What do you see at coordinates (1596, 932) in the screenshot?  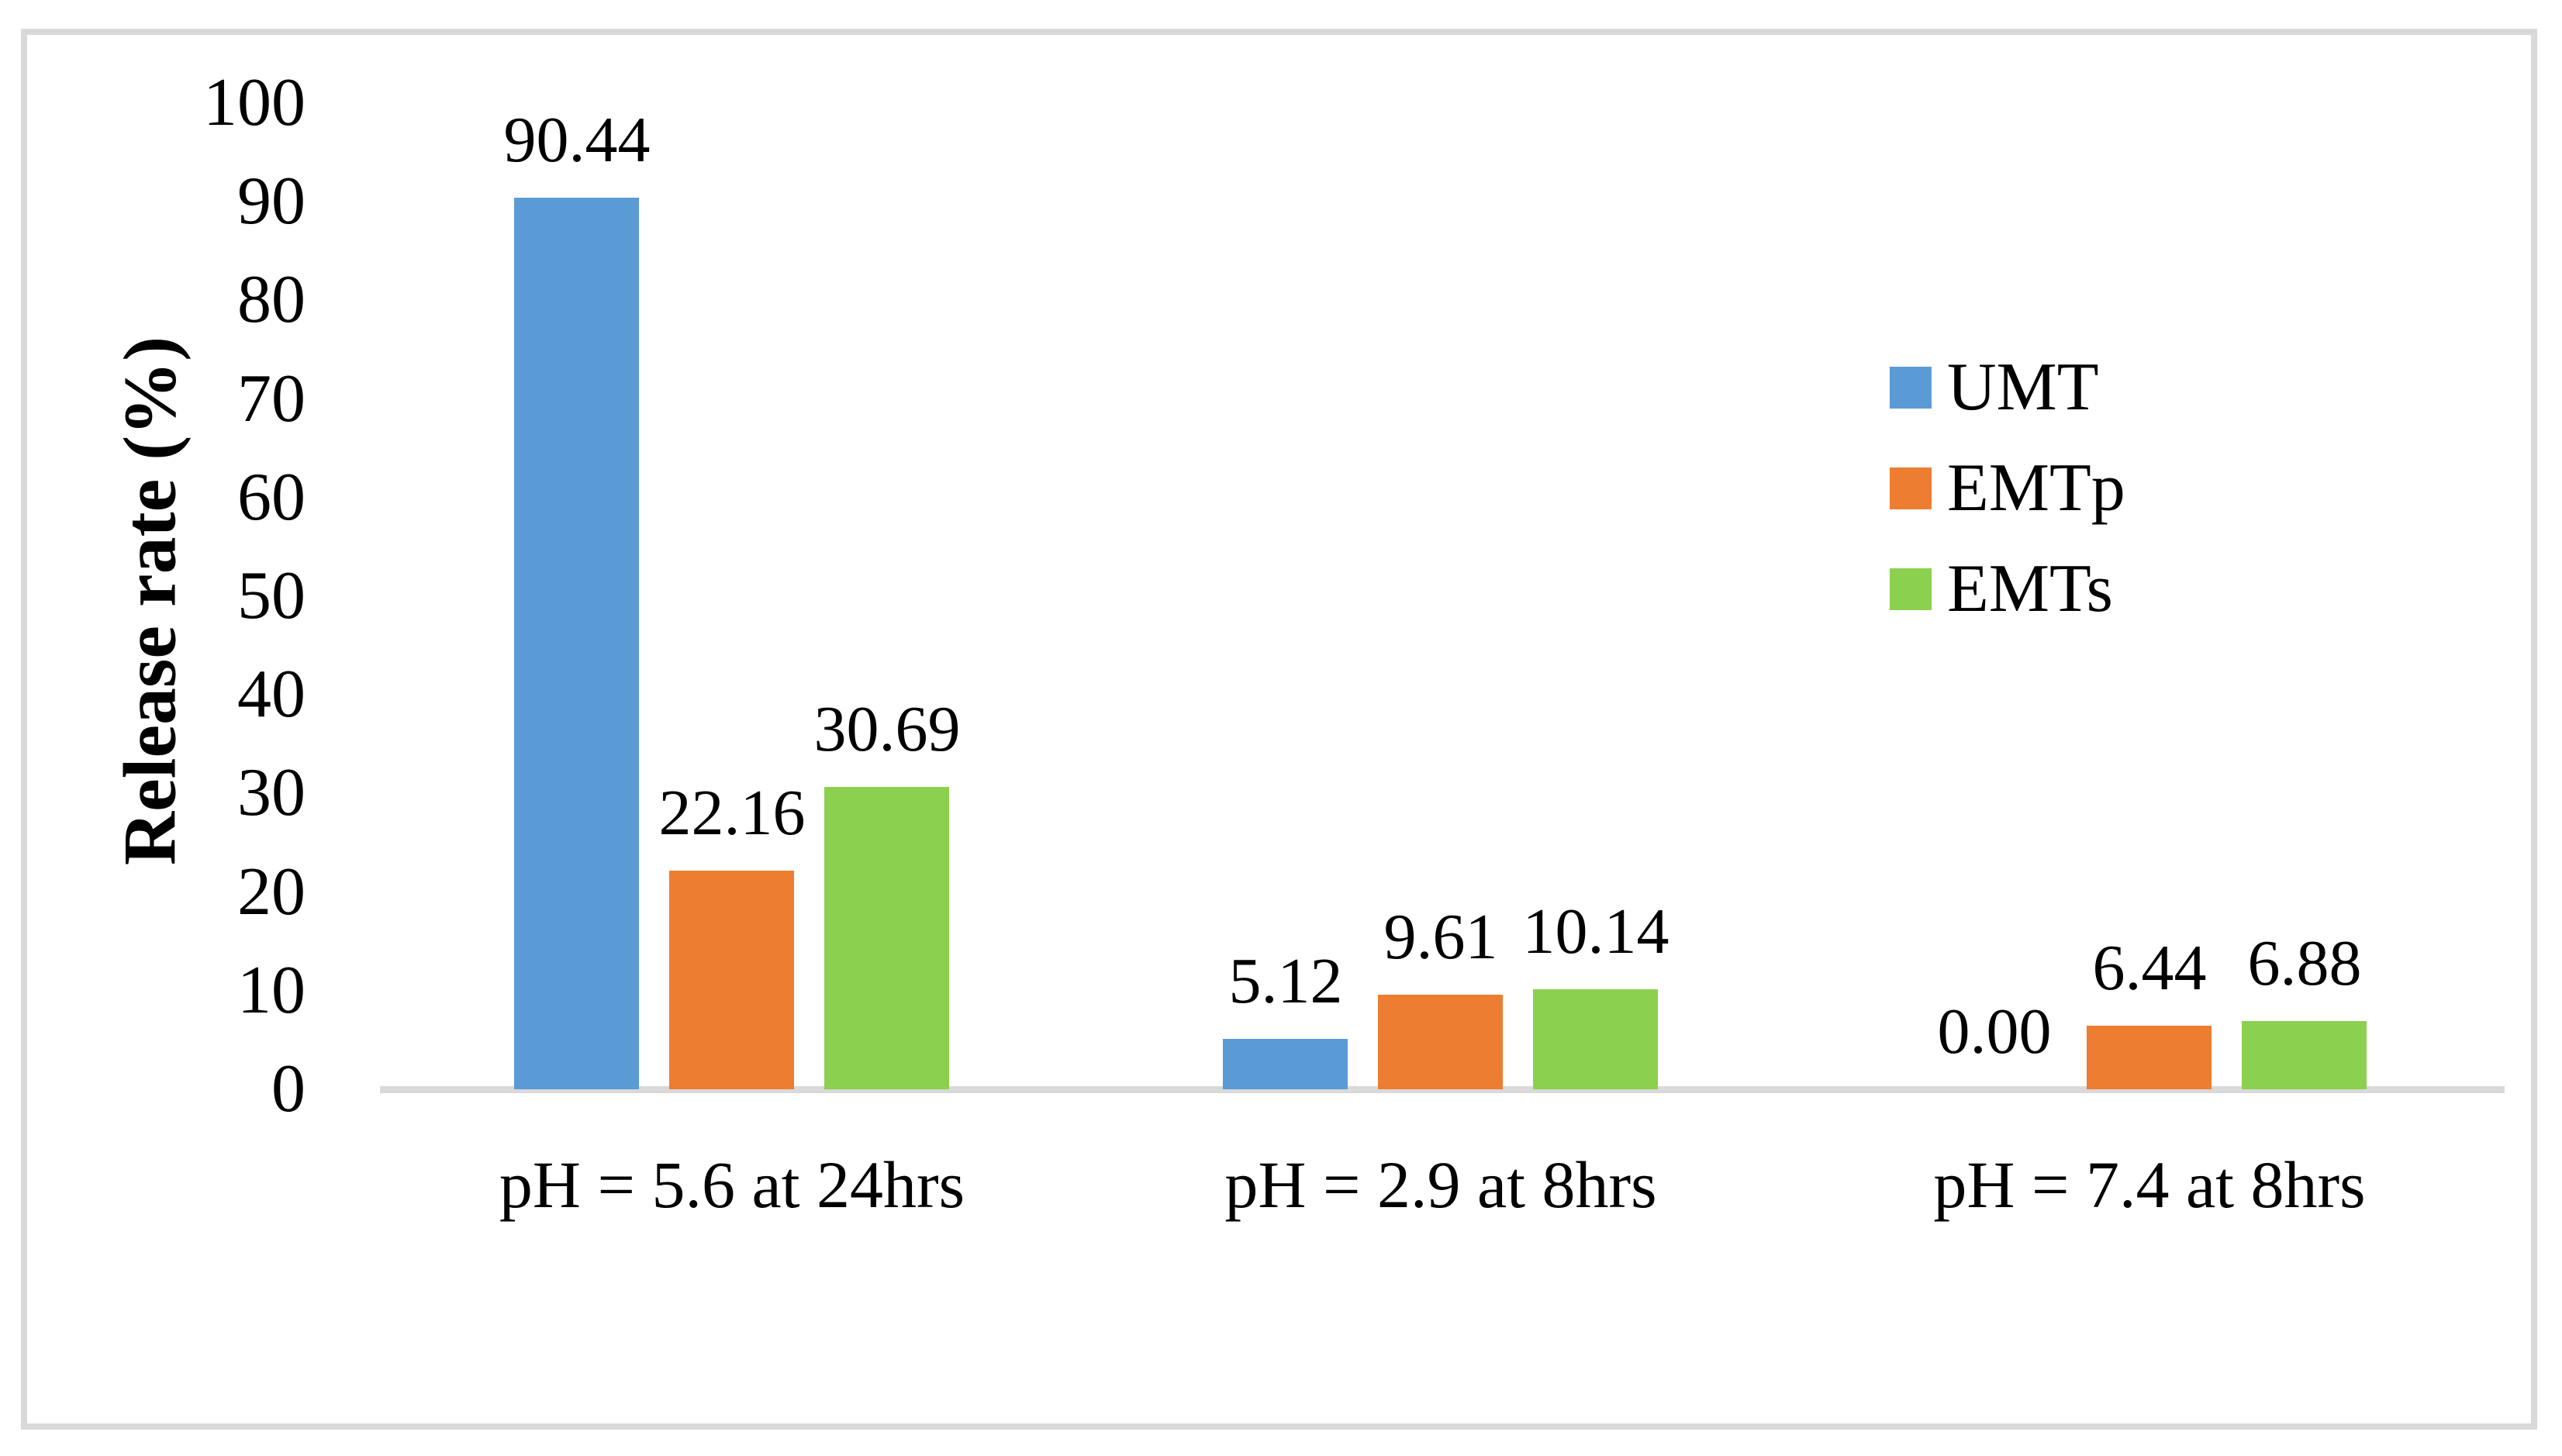 I see `value-label-EMTs-group2: 10.14` at bounding box center [1596, 932].